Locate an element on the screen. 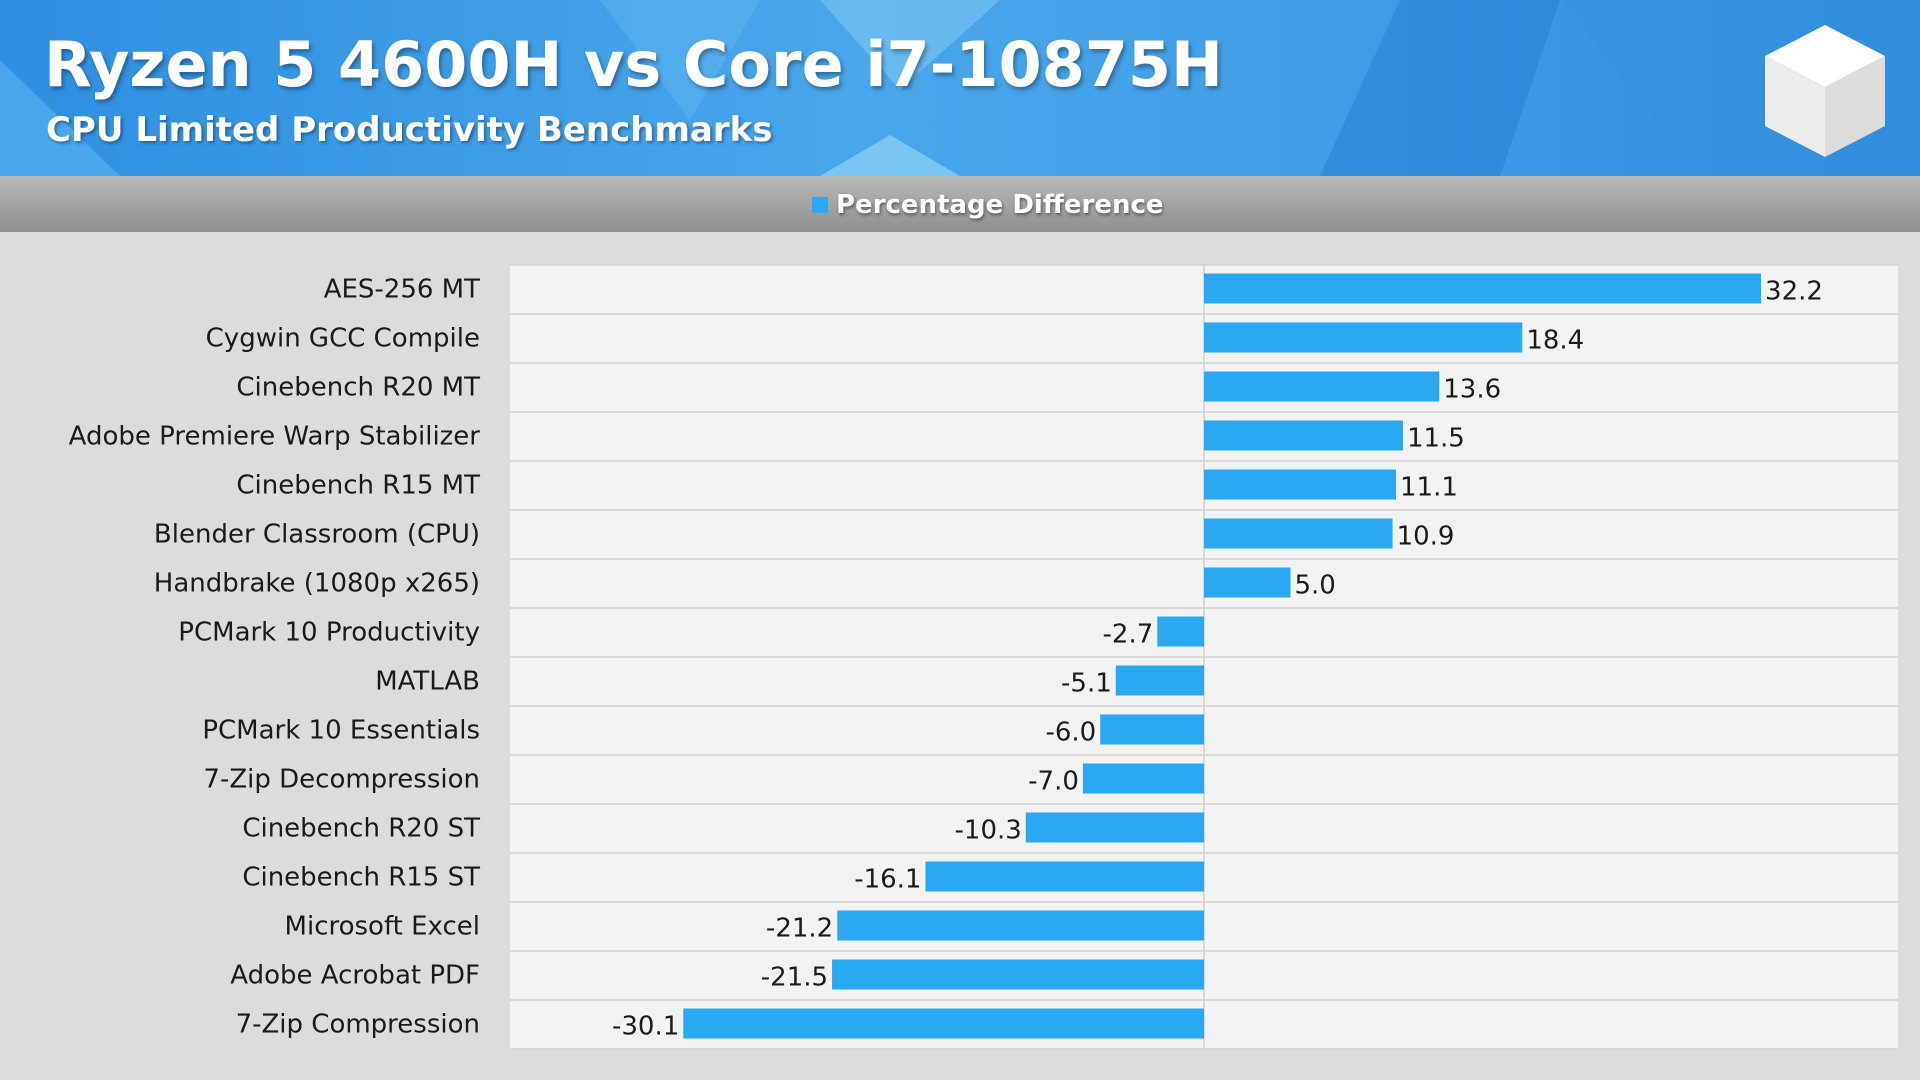 The image size is (1920, 1080). chart-title: Ryzen 5 4600H vs Core i7-10875H is located at coordinates (633, 64).